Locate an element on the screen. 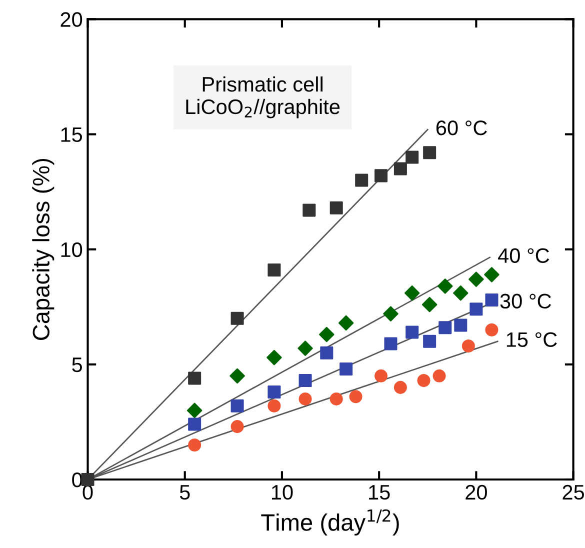  y-tick-label: 5 is located at coordinates (77, 365).